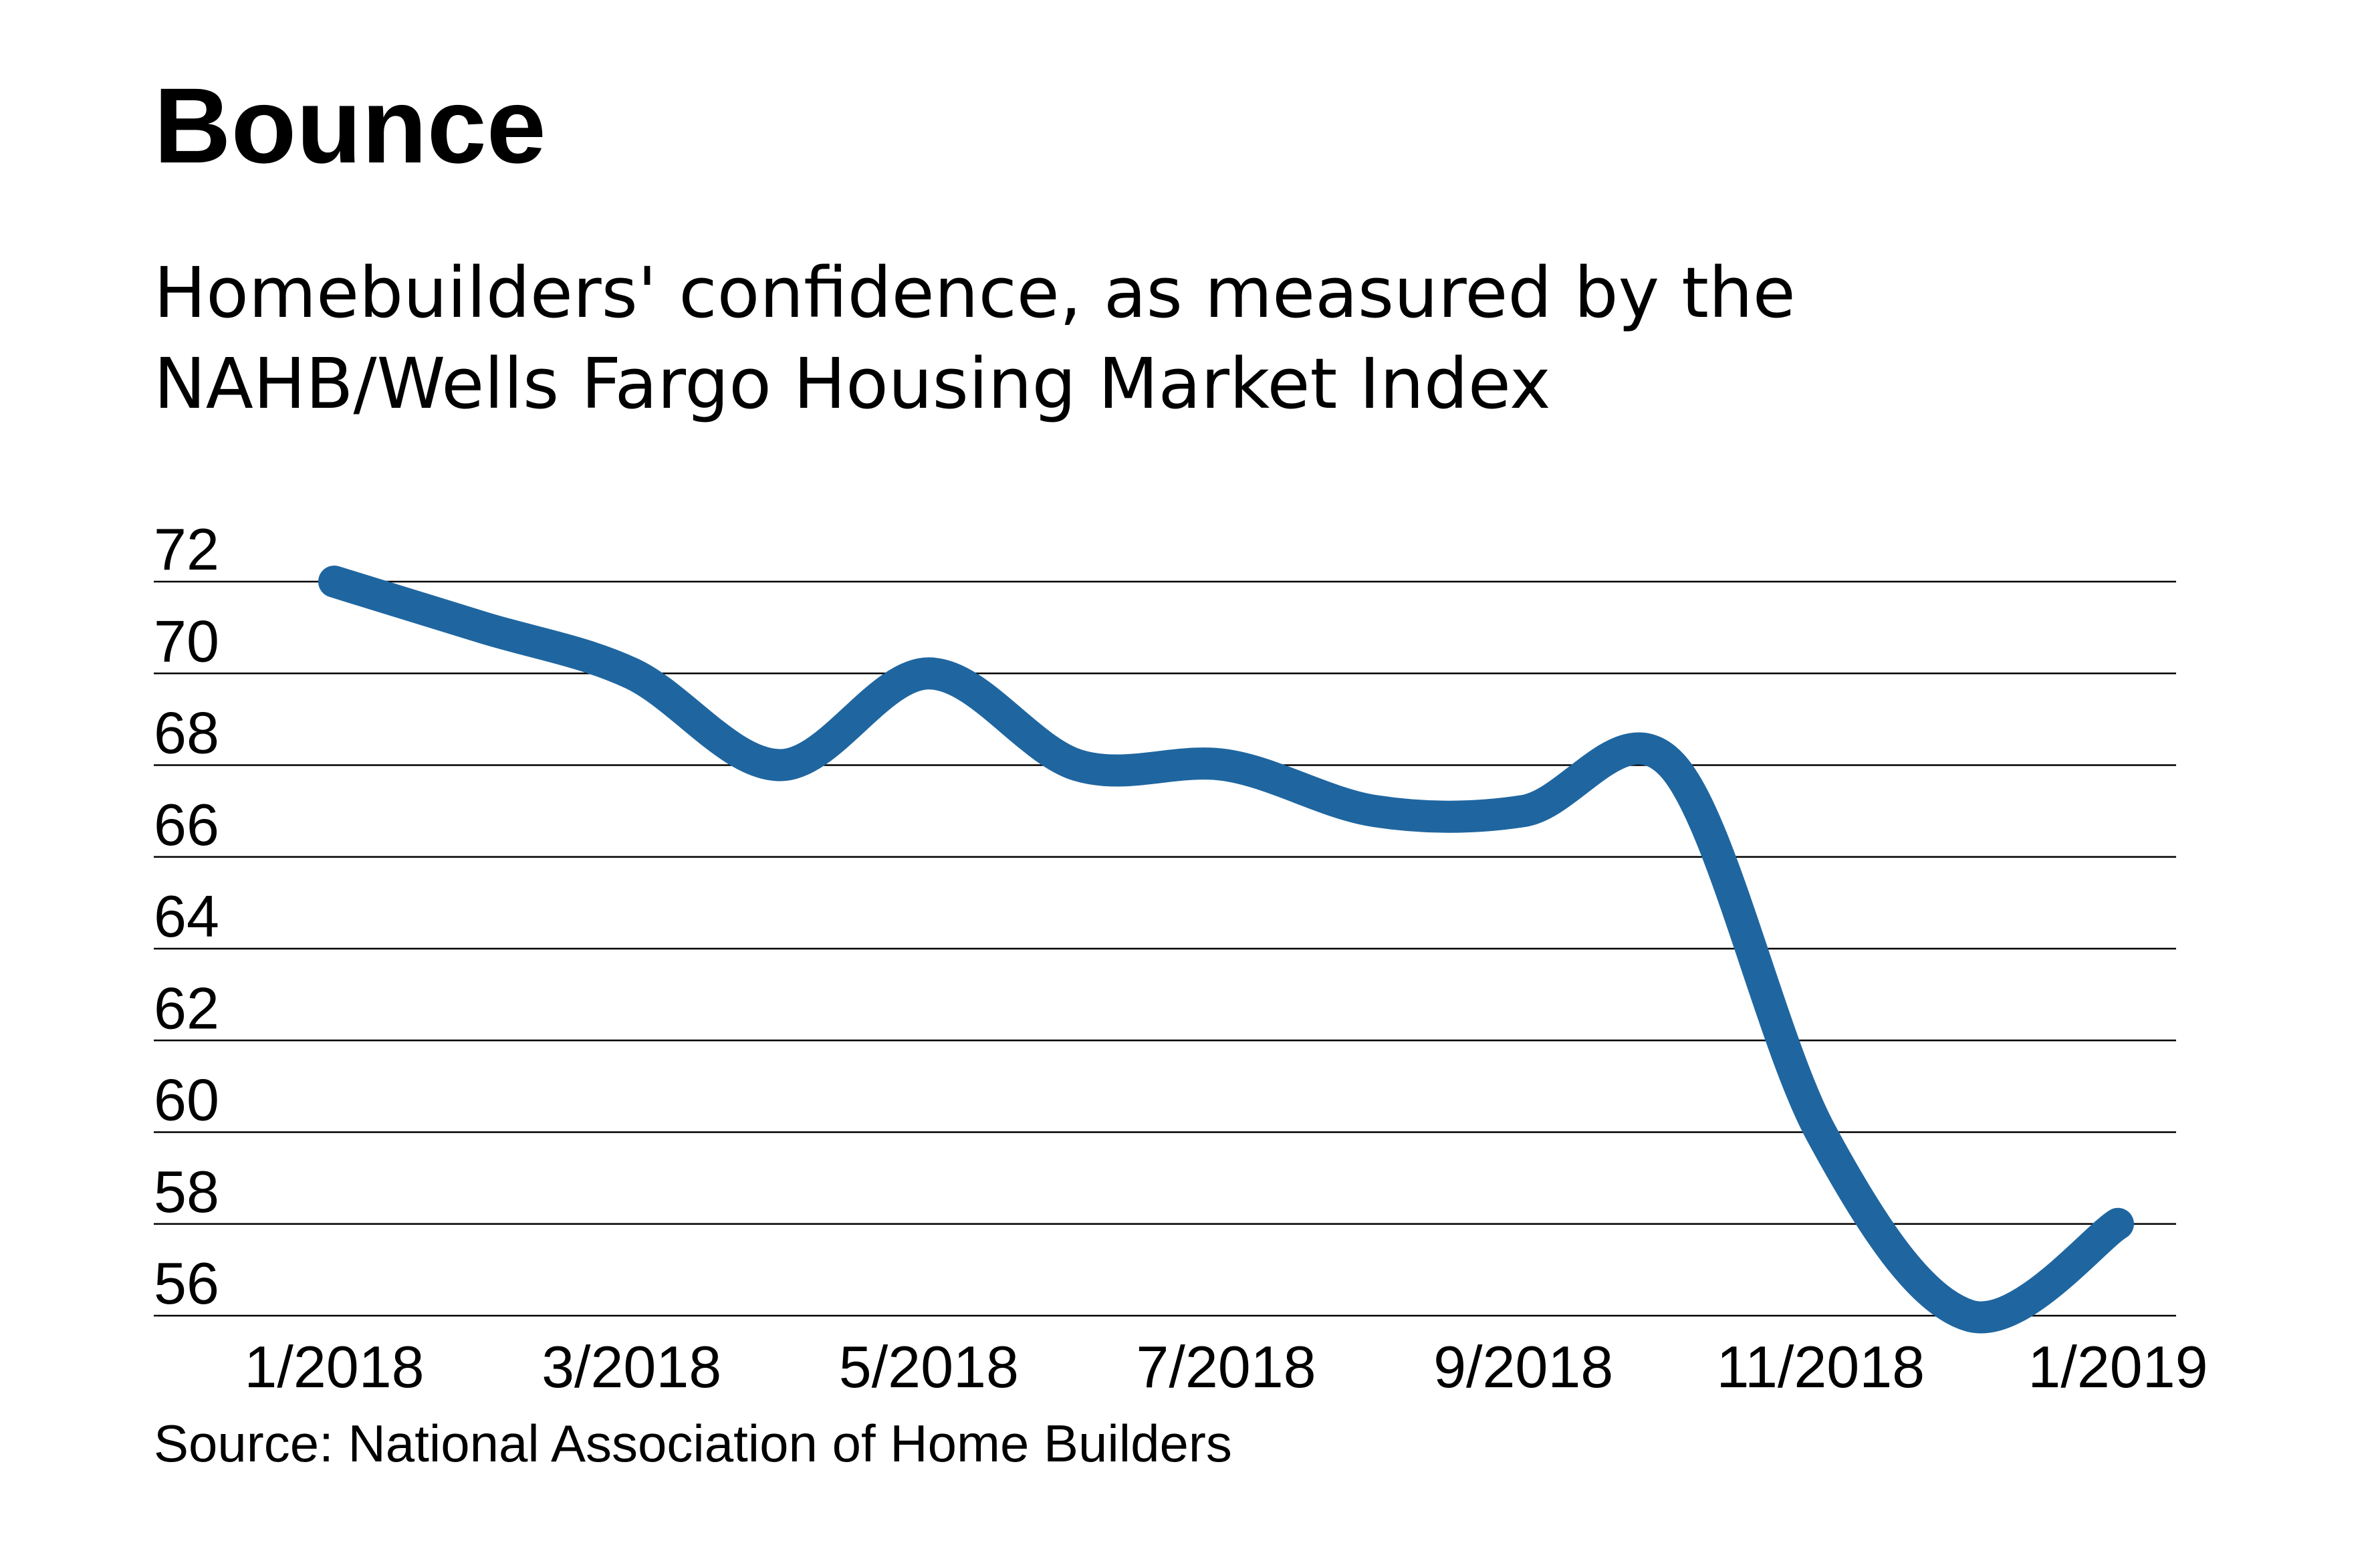 The width and height of the screenshot is (2380, 1551). What do you see at coordinates (1523, 1367) in the screenshot?
I see `x-tick-label: 9/2018` at bounding box center [1523, 1367].